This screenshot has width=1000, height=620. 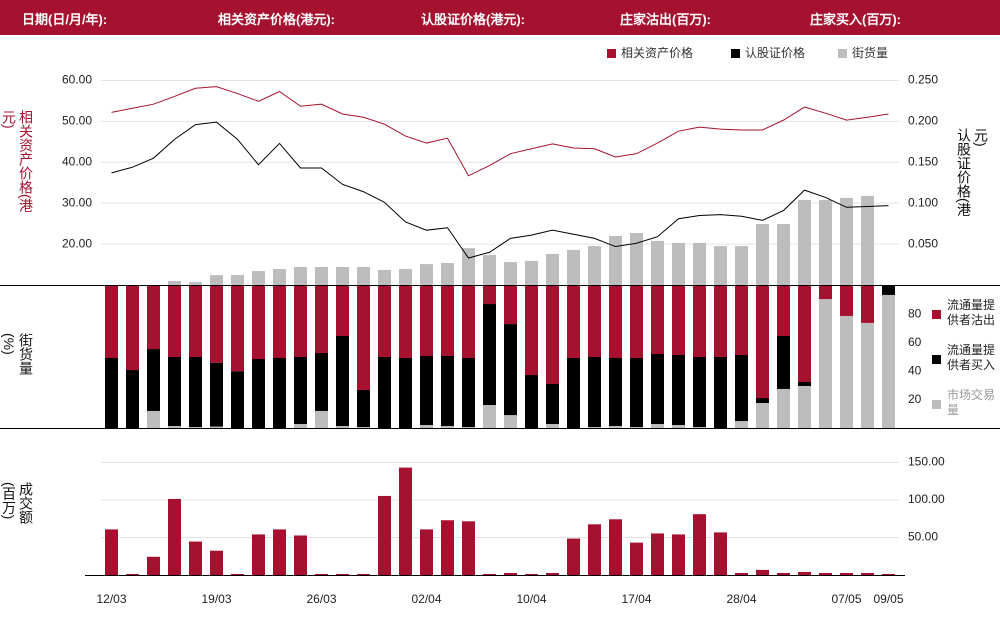 What do you see at coordinates (77, 80) in the screenshot?
I see `y-tick-label: 60.00` at bounding box center [77, 80].